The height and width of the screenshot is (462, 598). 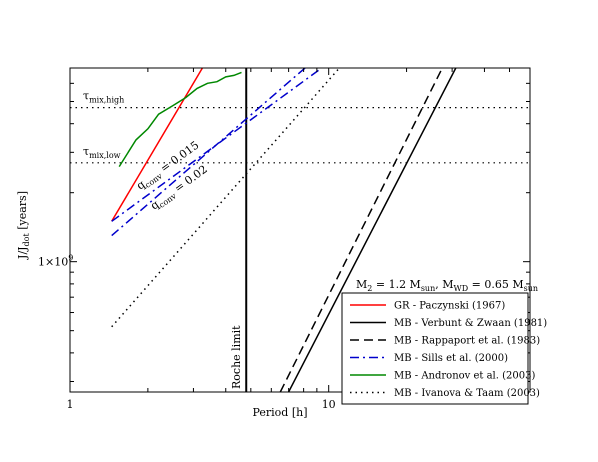 What do you see at coordinates (279, 412) in the screenshot?
I see `x-axis-label: Period [h]` at bounding box center [279, 412].